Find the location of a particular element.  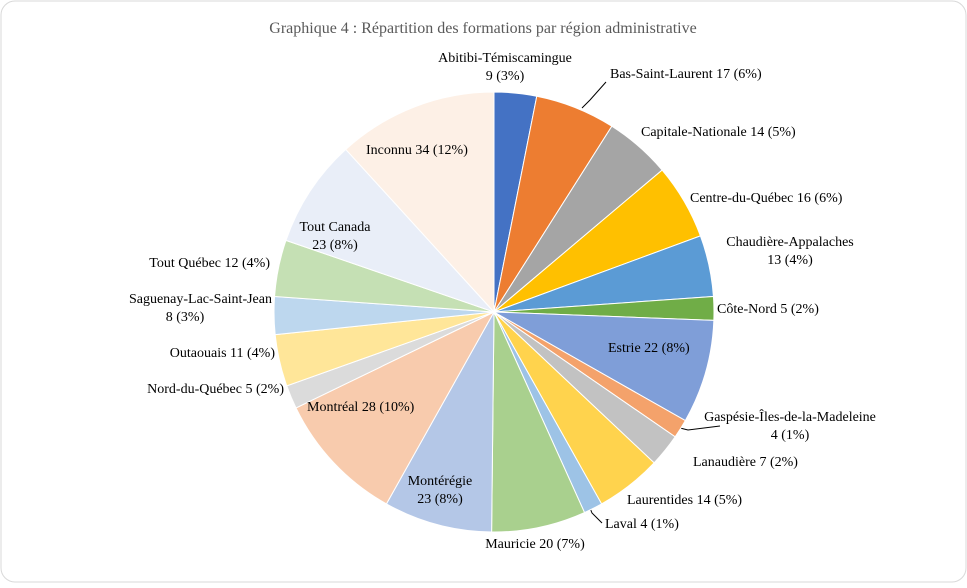

data-label: Nord-du-Québec 5 (2%) is located at coordinates (215, 389).